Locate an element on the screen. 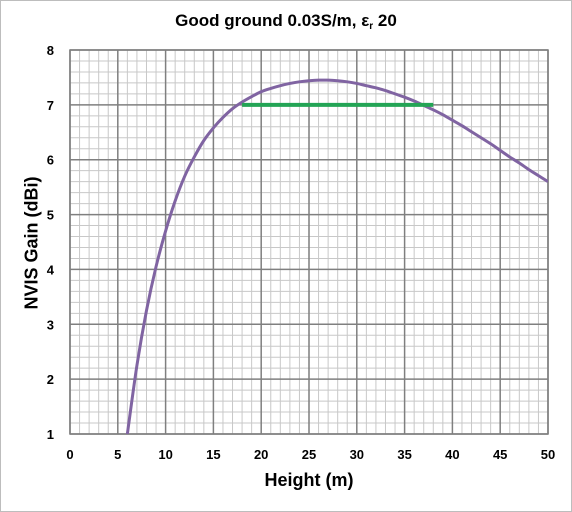  chart-title-text: Good ground 0.03S/m, ε is located at coordinates (272, 20).